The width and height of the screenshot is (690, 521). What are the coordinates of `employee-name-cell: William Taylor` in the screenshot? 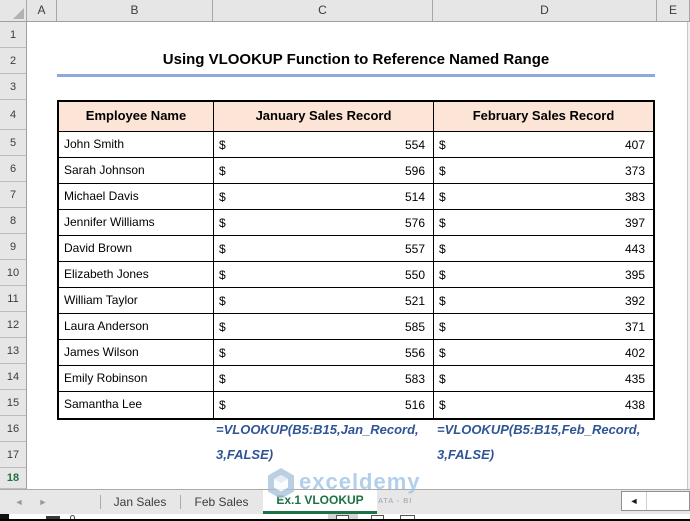 It's located at (136, 301).